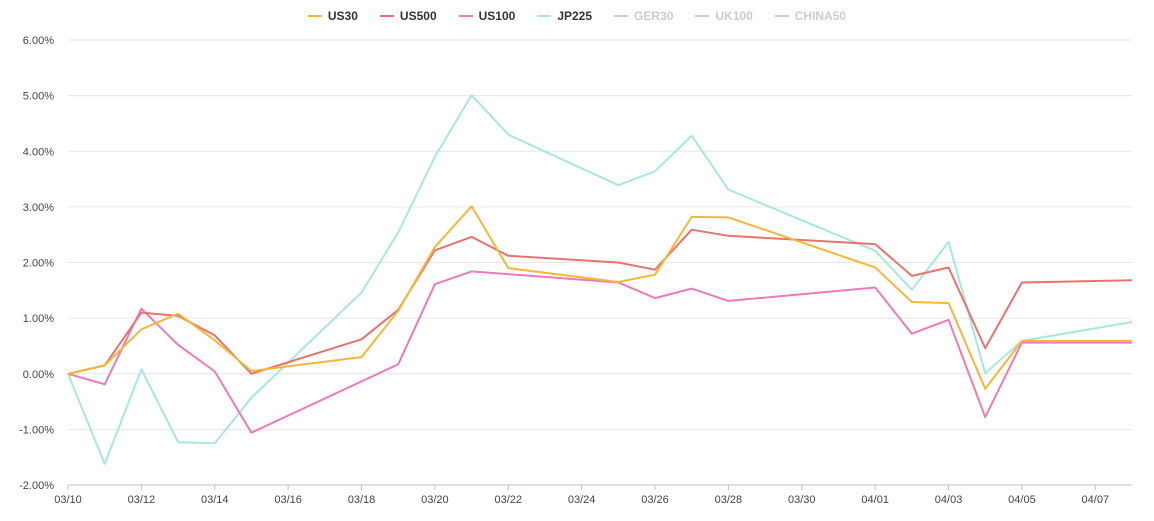 This screenshot has height=521, width=1154. I want to click on y-tick-label: 3.00%, so click(38, 208).